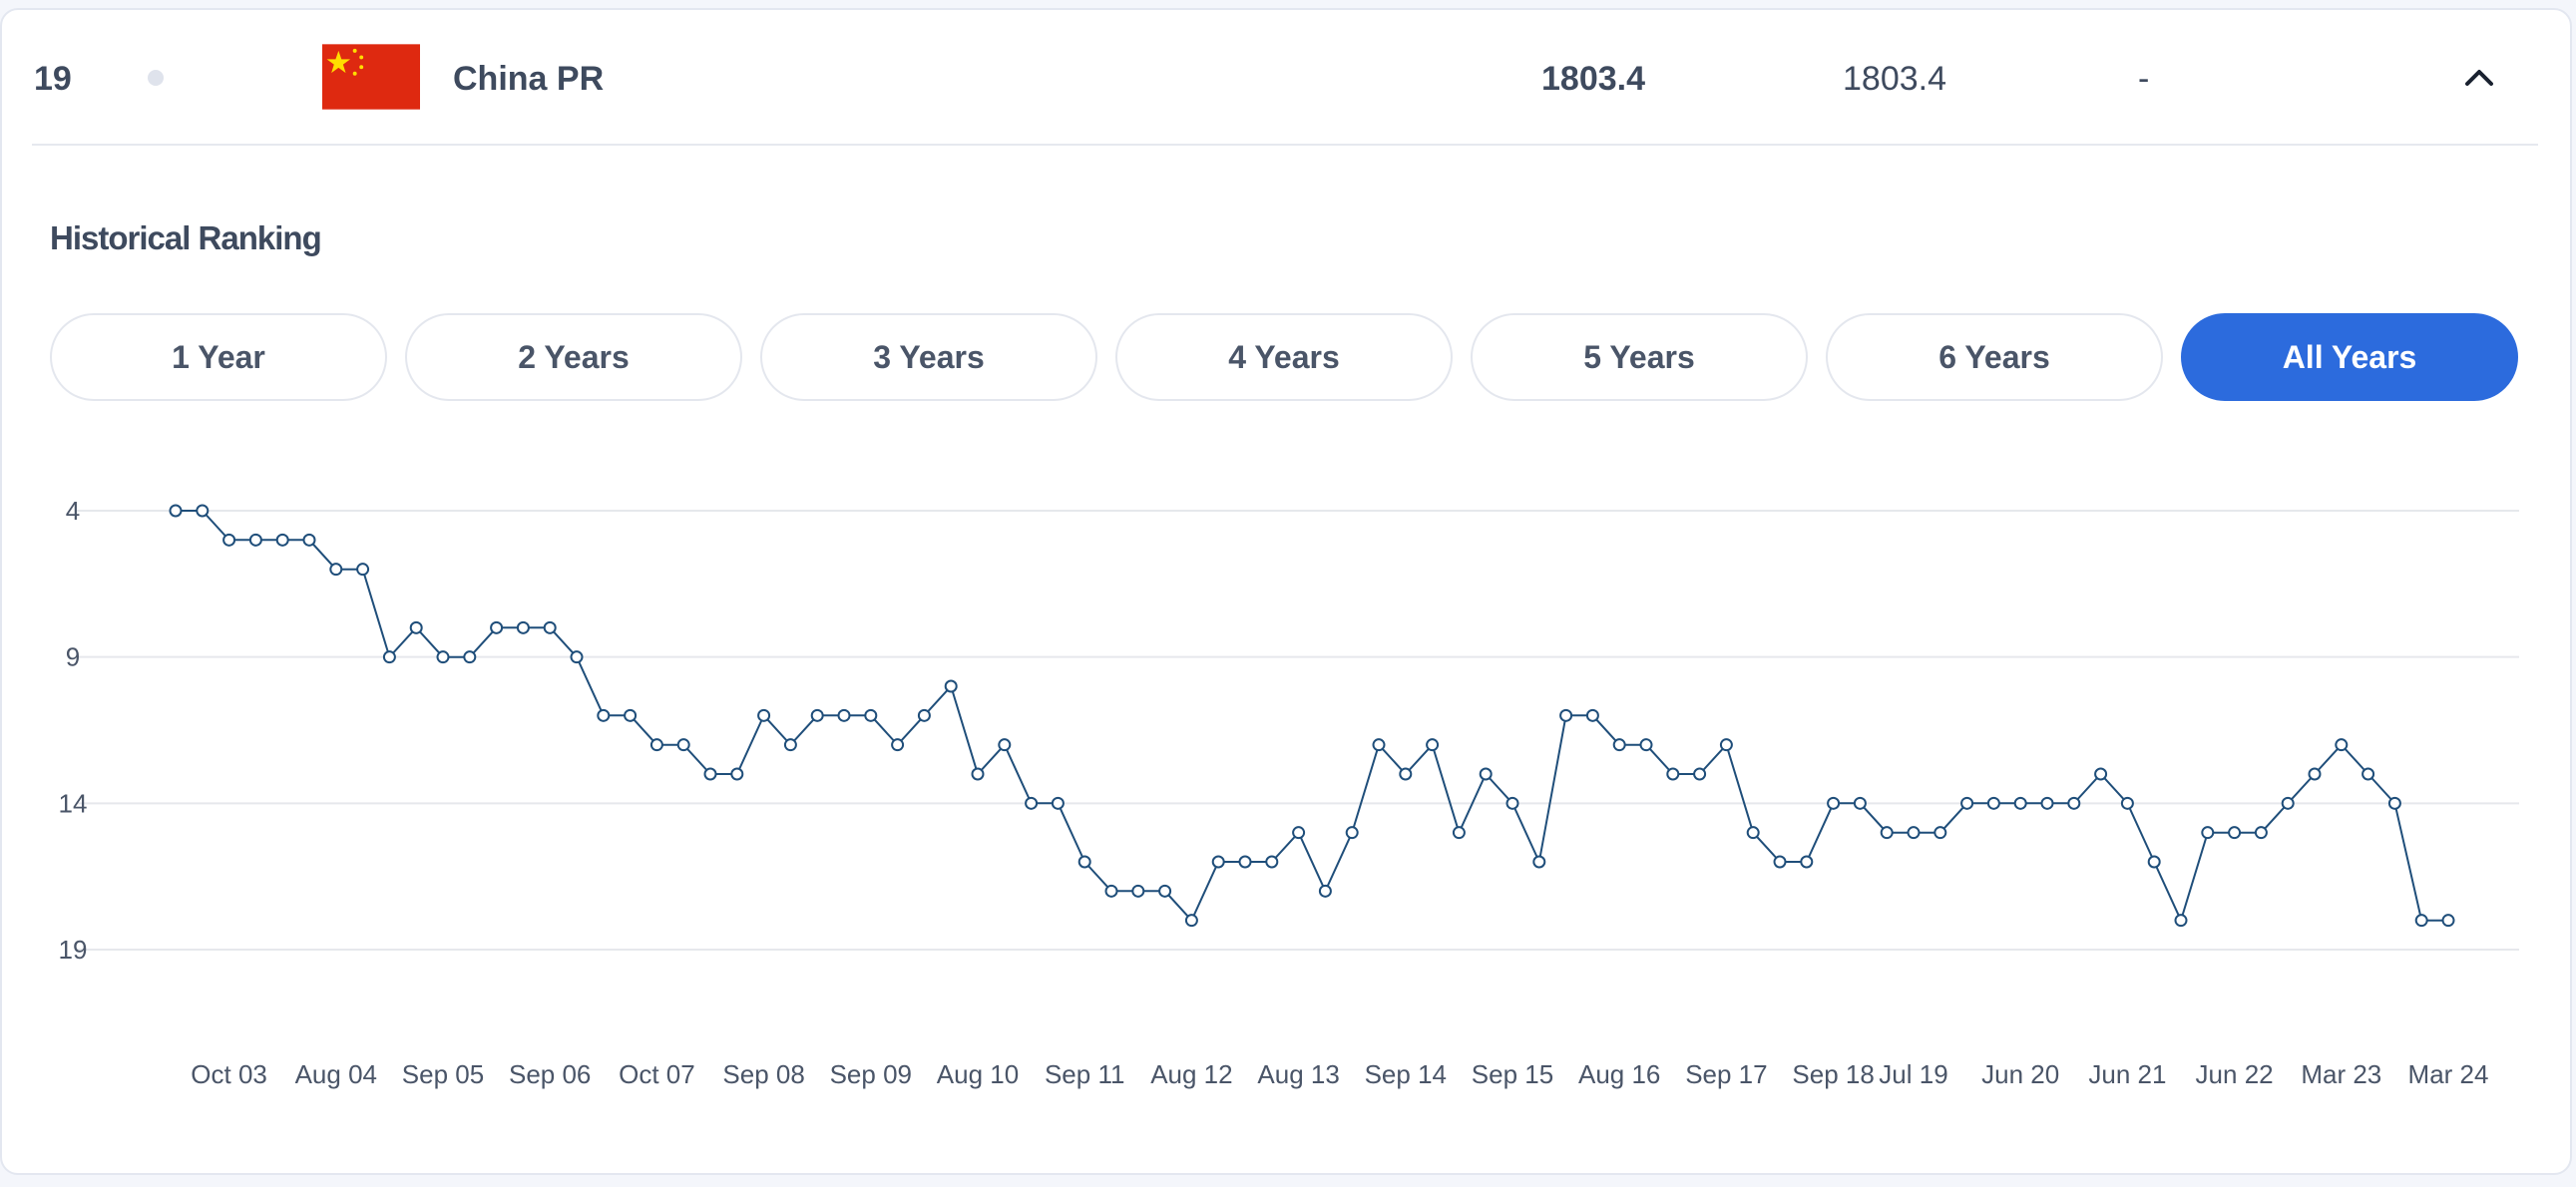  Describe the element at coordinates (1639, 357) in the screenshot. I see `tab-5-years: 5 Years` at that location.